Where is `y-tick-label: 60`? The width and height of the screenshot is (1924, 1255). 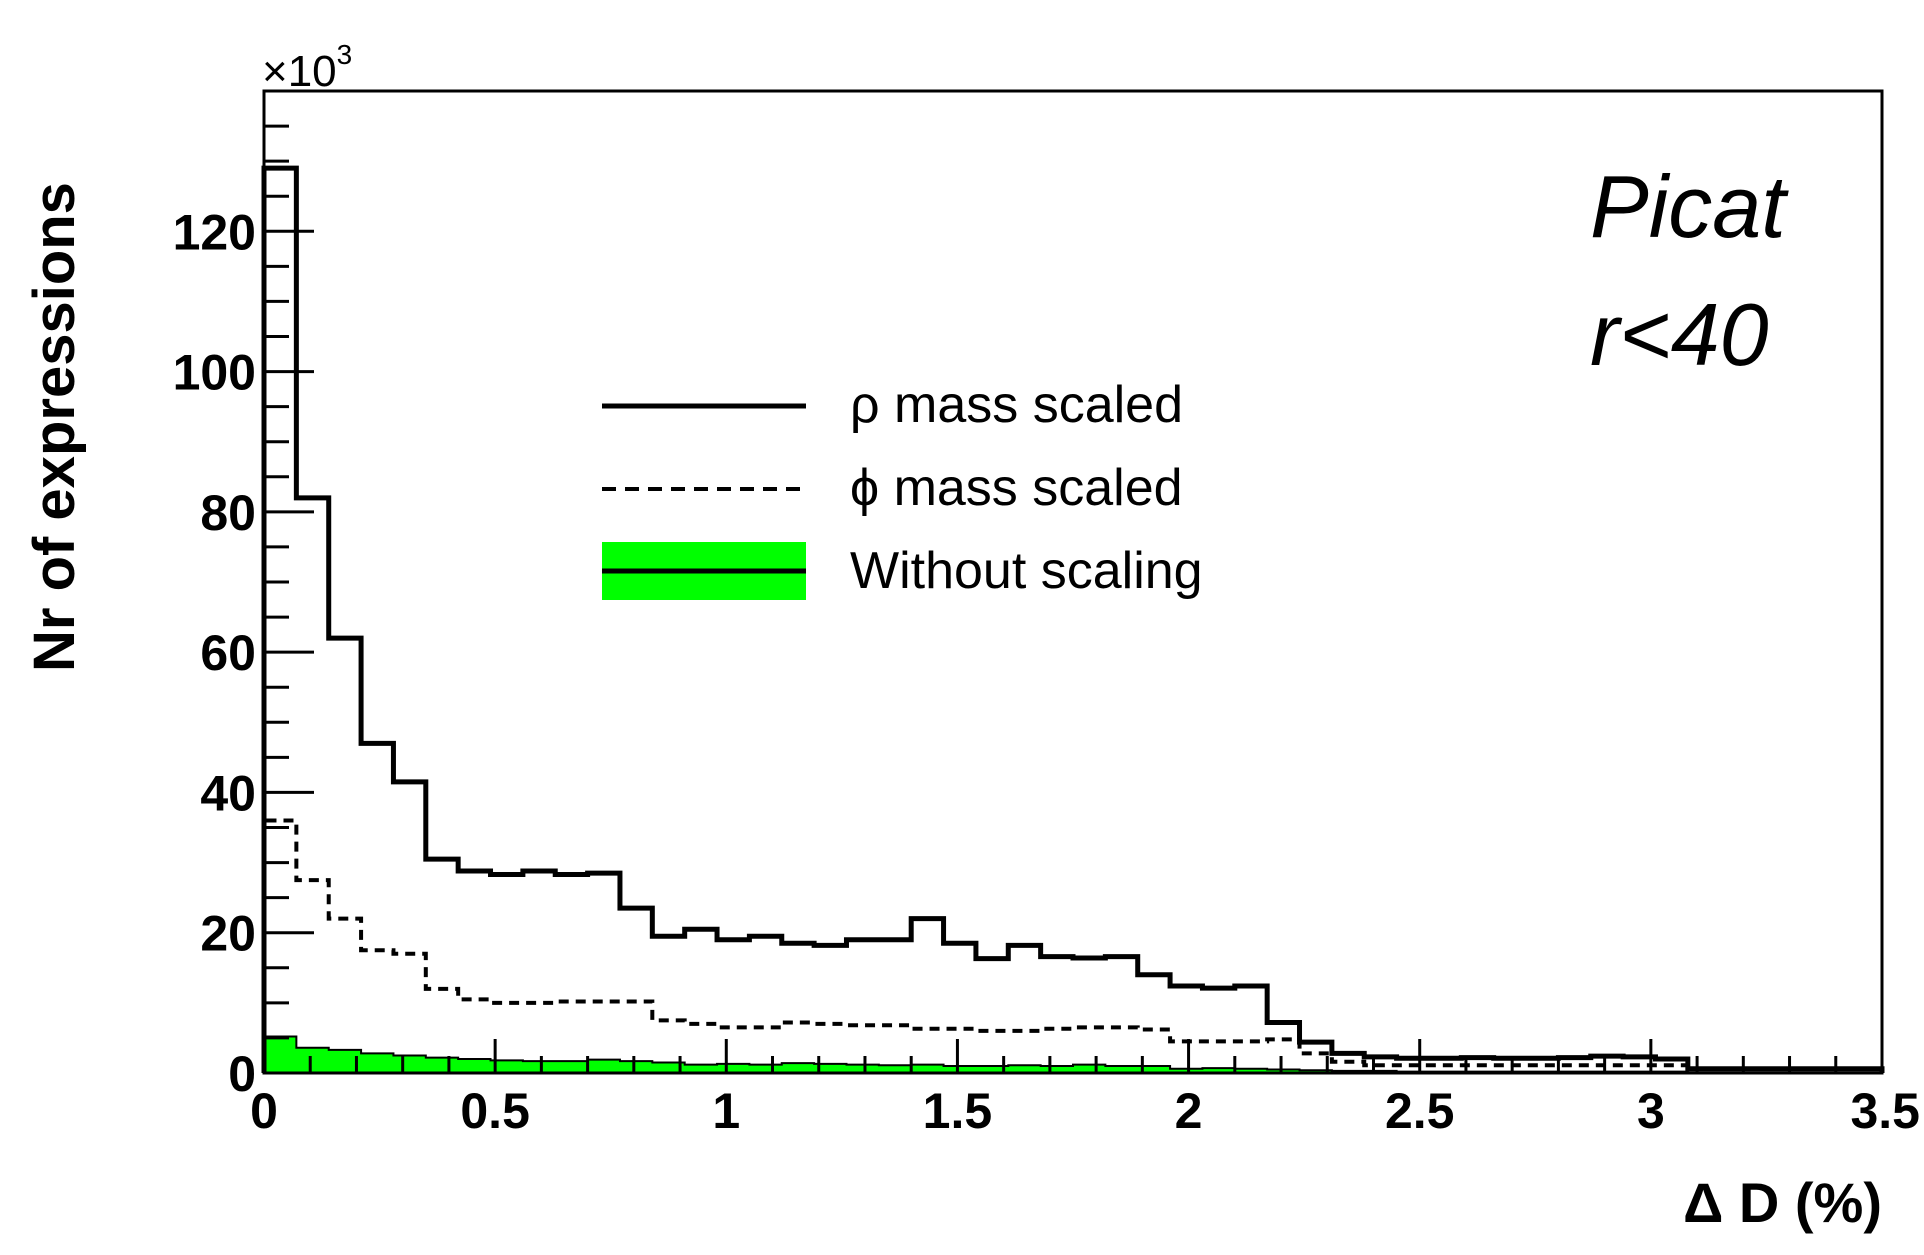 y-tick-label: 60 is located at coordinates (228, 653).